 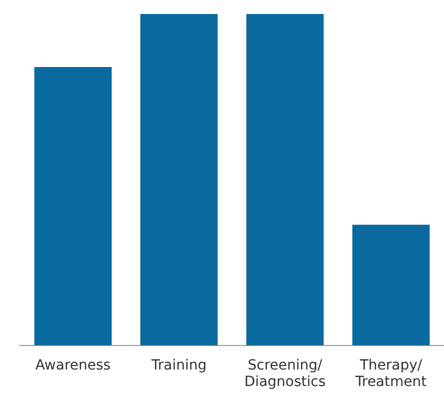 I want to click on x-tick-label: Screening/Diagnostics, so click(x=285, y=373).